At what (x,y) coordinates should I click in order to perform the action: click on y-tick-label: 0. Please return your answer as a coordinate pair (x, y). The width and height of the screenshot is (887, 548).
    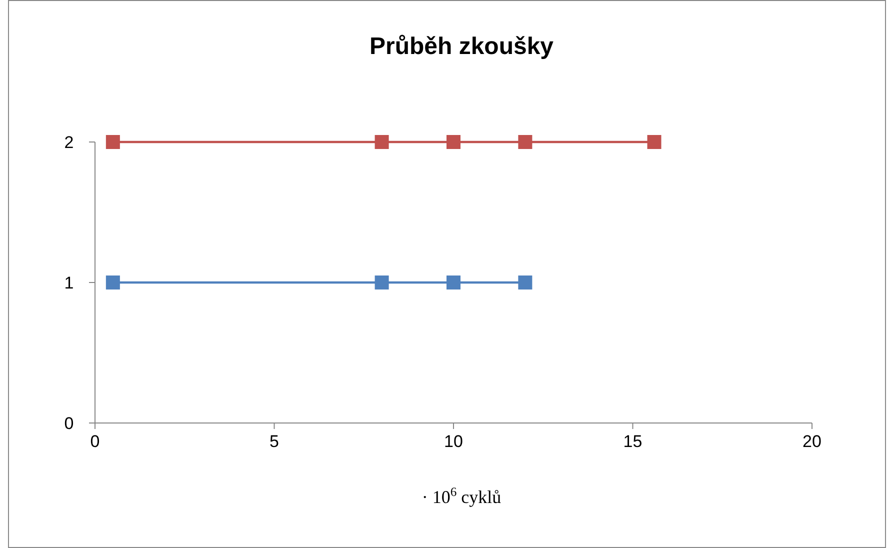
    Looking at the image, I should click on (69, 423).